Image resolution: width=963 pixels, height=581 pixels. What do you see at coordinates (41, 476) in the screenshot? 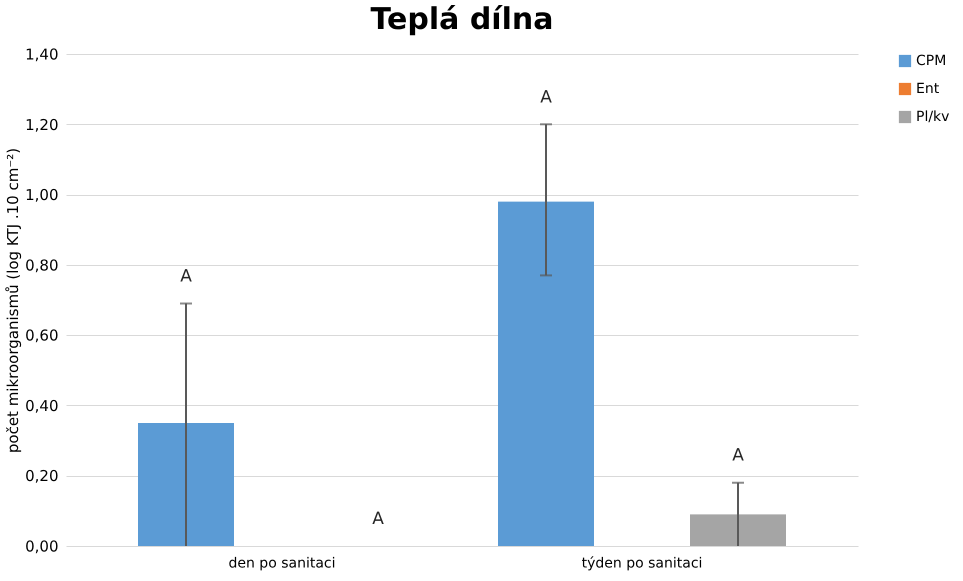
I see `y-tick-label: 0,20` at bounding box center [41, 476].